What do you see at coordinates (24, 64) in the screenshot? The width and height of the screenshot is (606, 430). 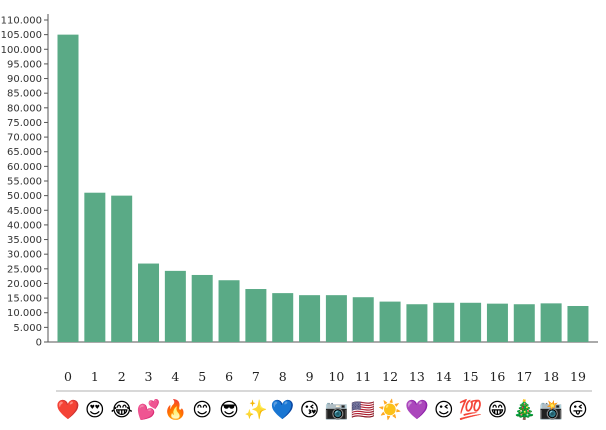 I see `y-tick-label: 95.000` at bounding box center [24, 64].